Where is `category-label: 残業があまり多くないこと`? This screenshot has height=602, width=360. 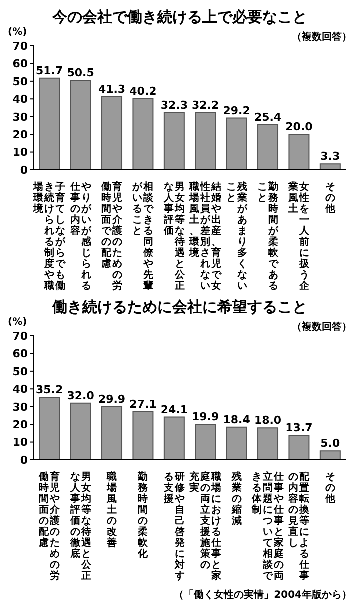
category-label: 残業があまり多くないこと is located at coordinates (237, 237).